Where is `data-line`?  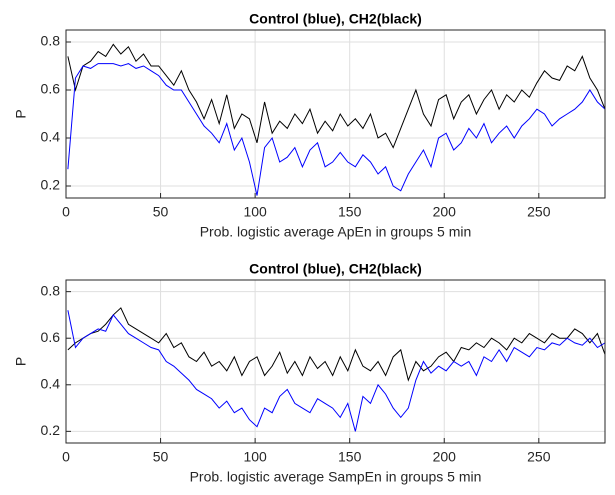
data-line is located at coordinates (336, 344).